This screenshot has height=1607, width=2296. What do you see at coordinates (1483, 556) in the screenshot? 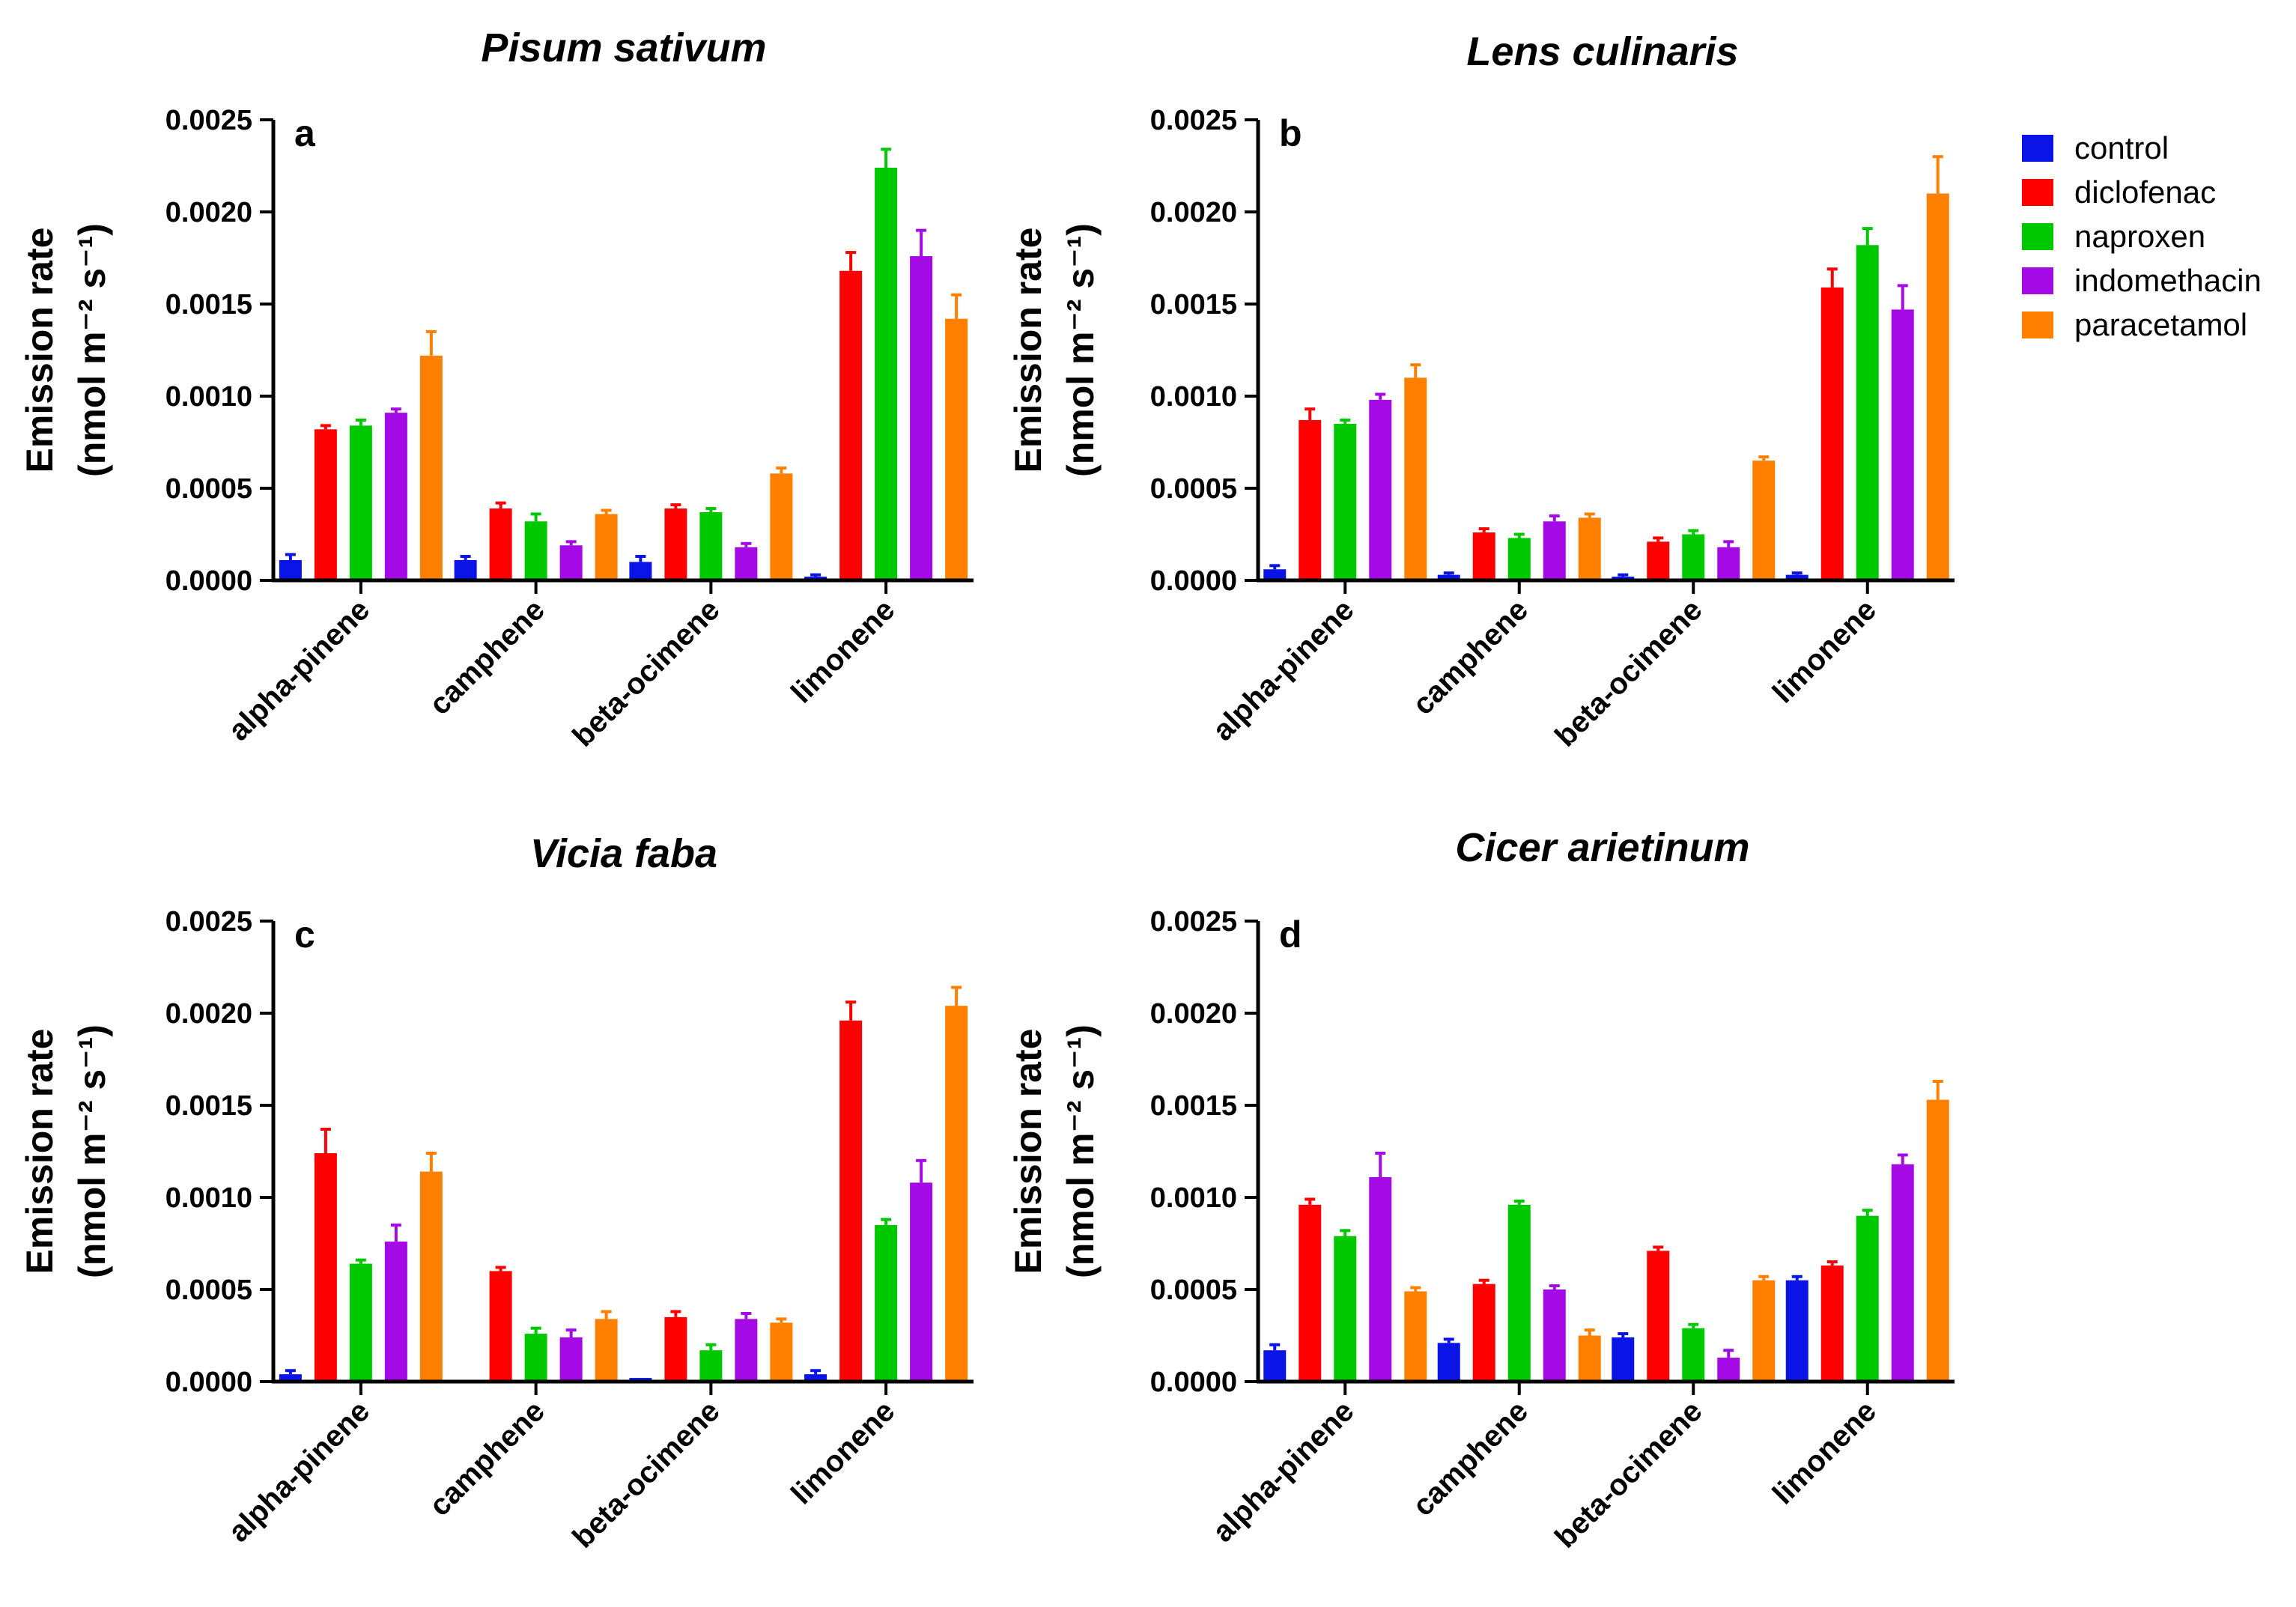
I see `panel-b-bar-diclofenac-camphene` at bounding box center [1483, 556].